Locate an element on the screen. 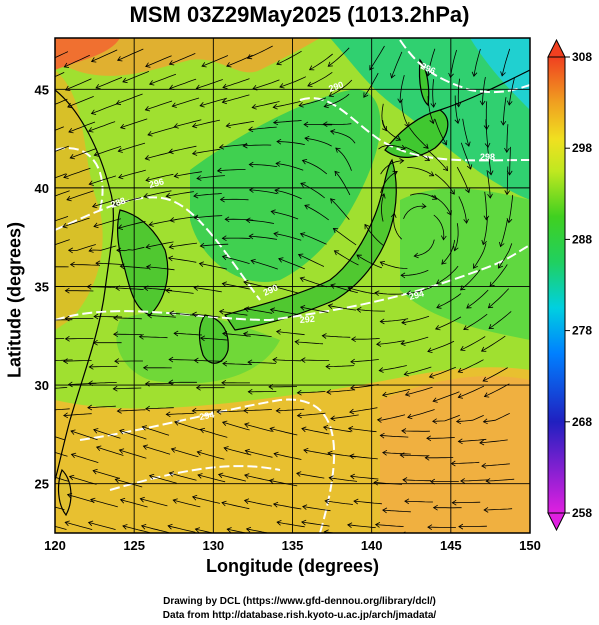 Image resolution: width=599 pixels, height=625 pixels. x-tick-label: 145 is located at coordinates (451, 545).